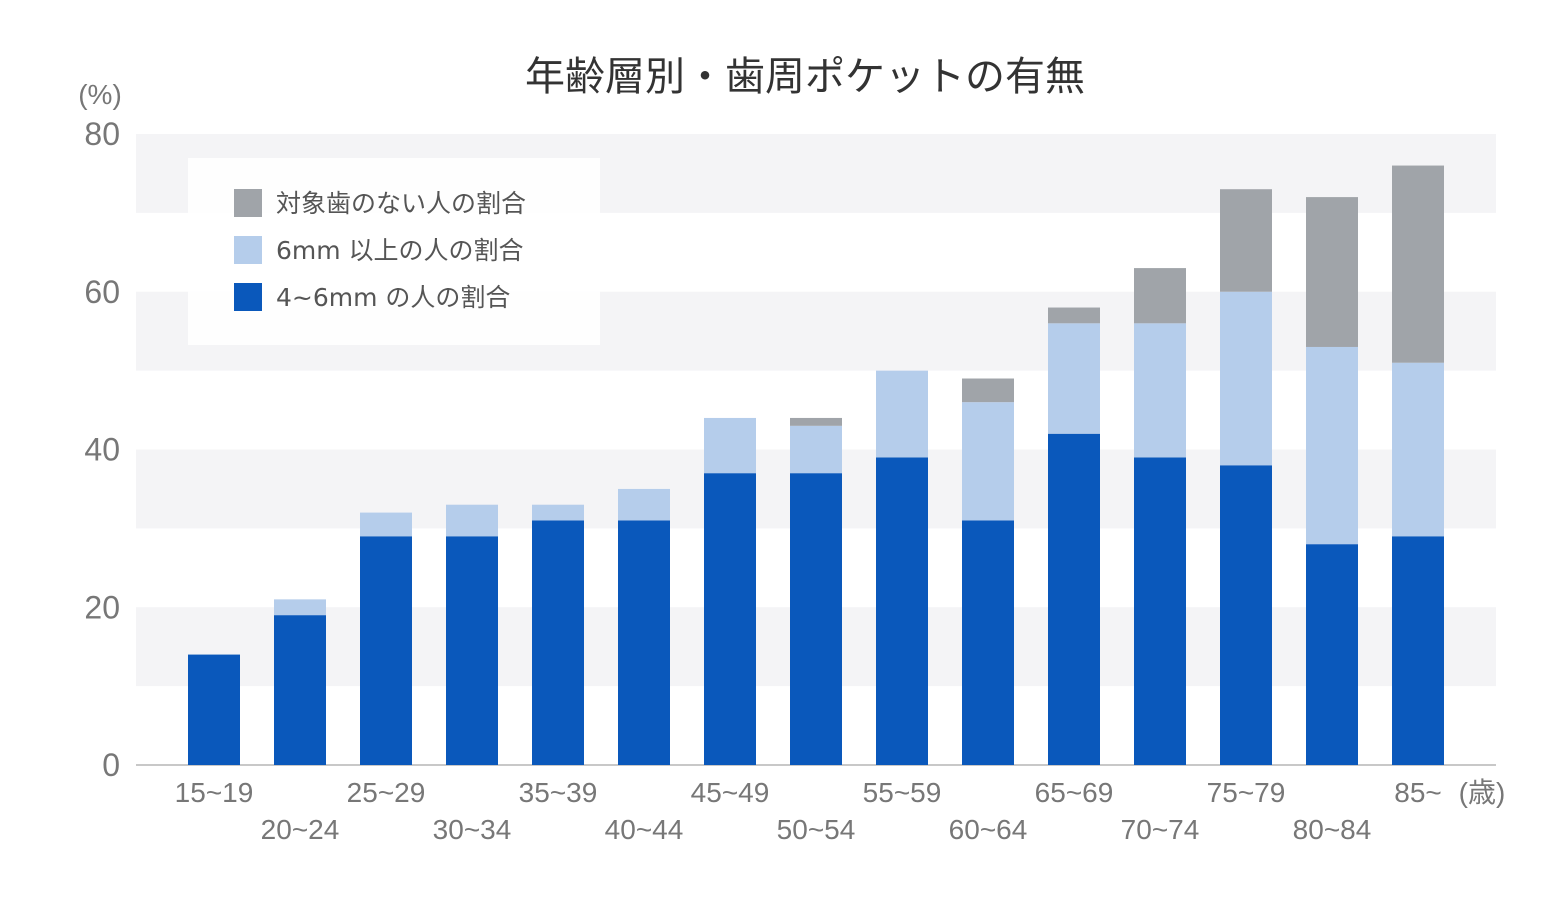  I want to click on x-tick-label: 20~24, so click(300, 829).